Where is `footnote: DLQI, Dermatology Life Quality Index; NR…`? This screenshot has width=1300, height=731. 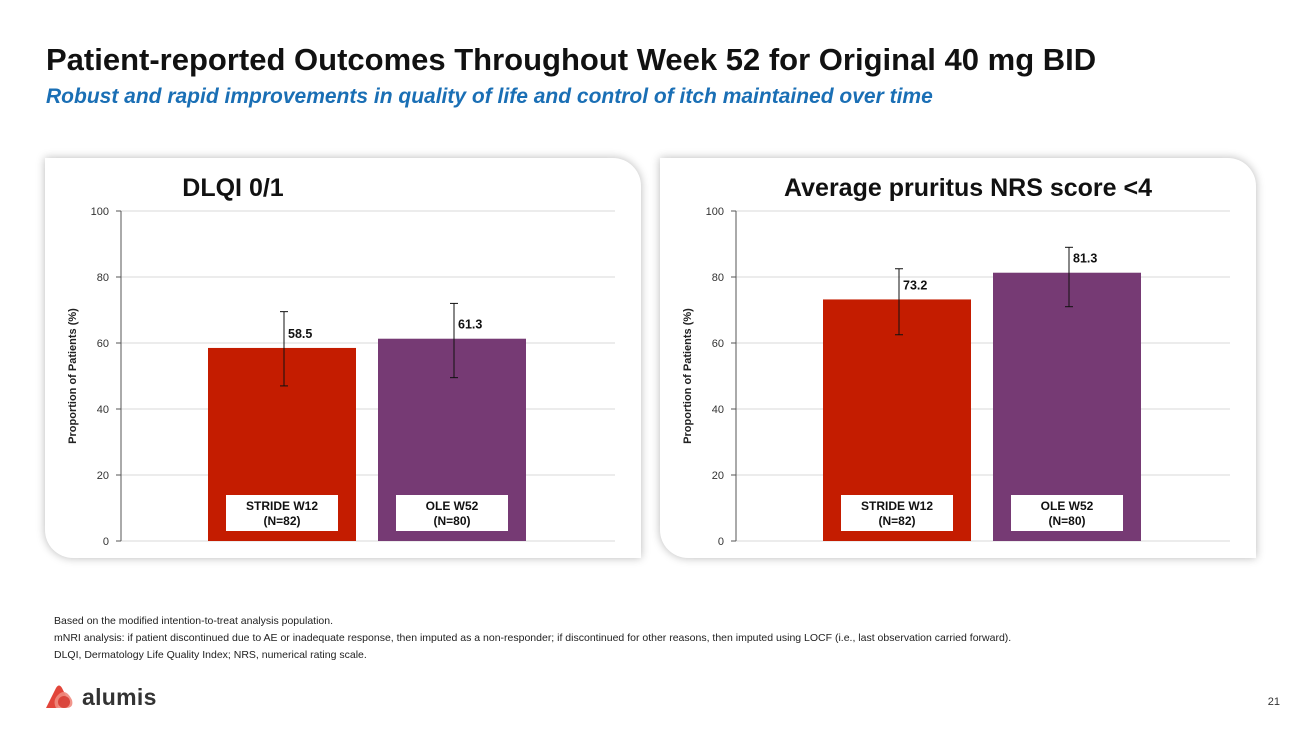
footnote: DLQI, Dermatology Life Quality Index; NR… is located at coordinates (210, 655).